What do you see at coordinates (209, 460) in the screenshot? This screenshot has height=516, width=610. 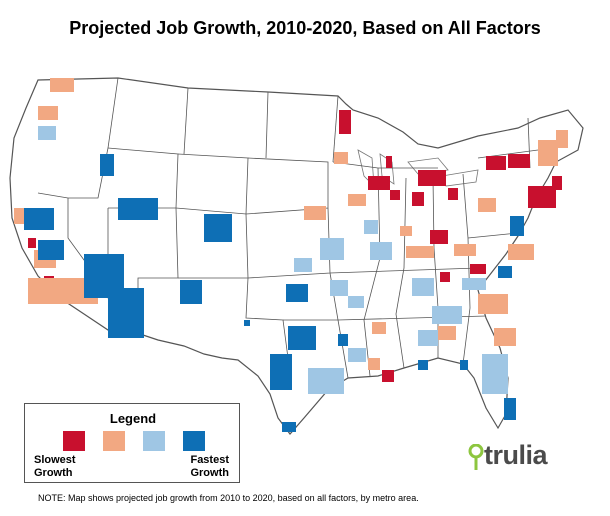 I see `legend-high-label-1: Fastest` at bounding box center [209, 460].